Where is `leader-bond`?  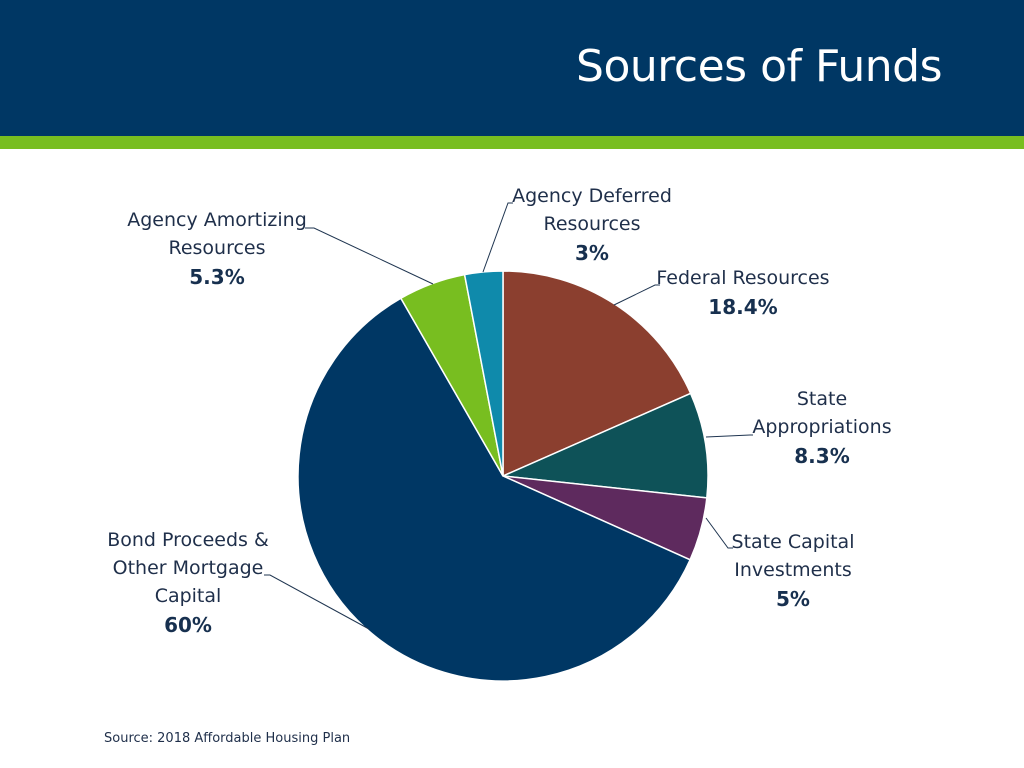 leader-bond is located at coordinates (317, 602).